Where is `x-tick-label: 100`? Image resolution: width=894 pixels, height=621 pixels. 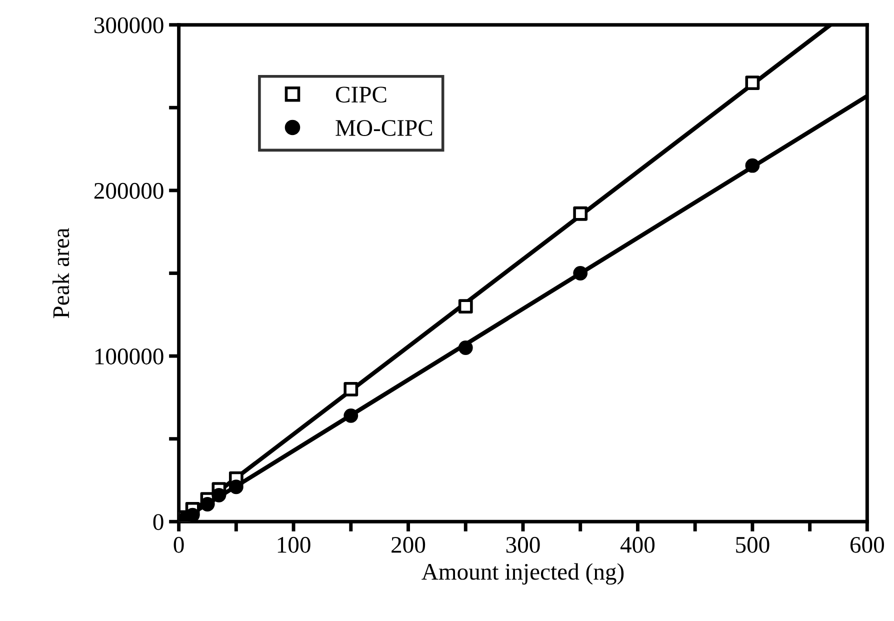 x-tick-label: 100 is located at coordinates (294, 544).